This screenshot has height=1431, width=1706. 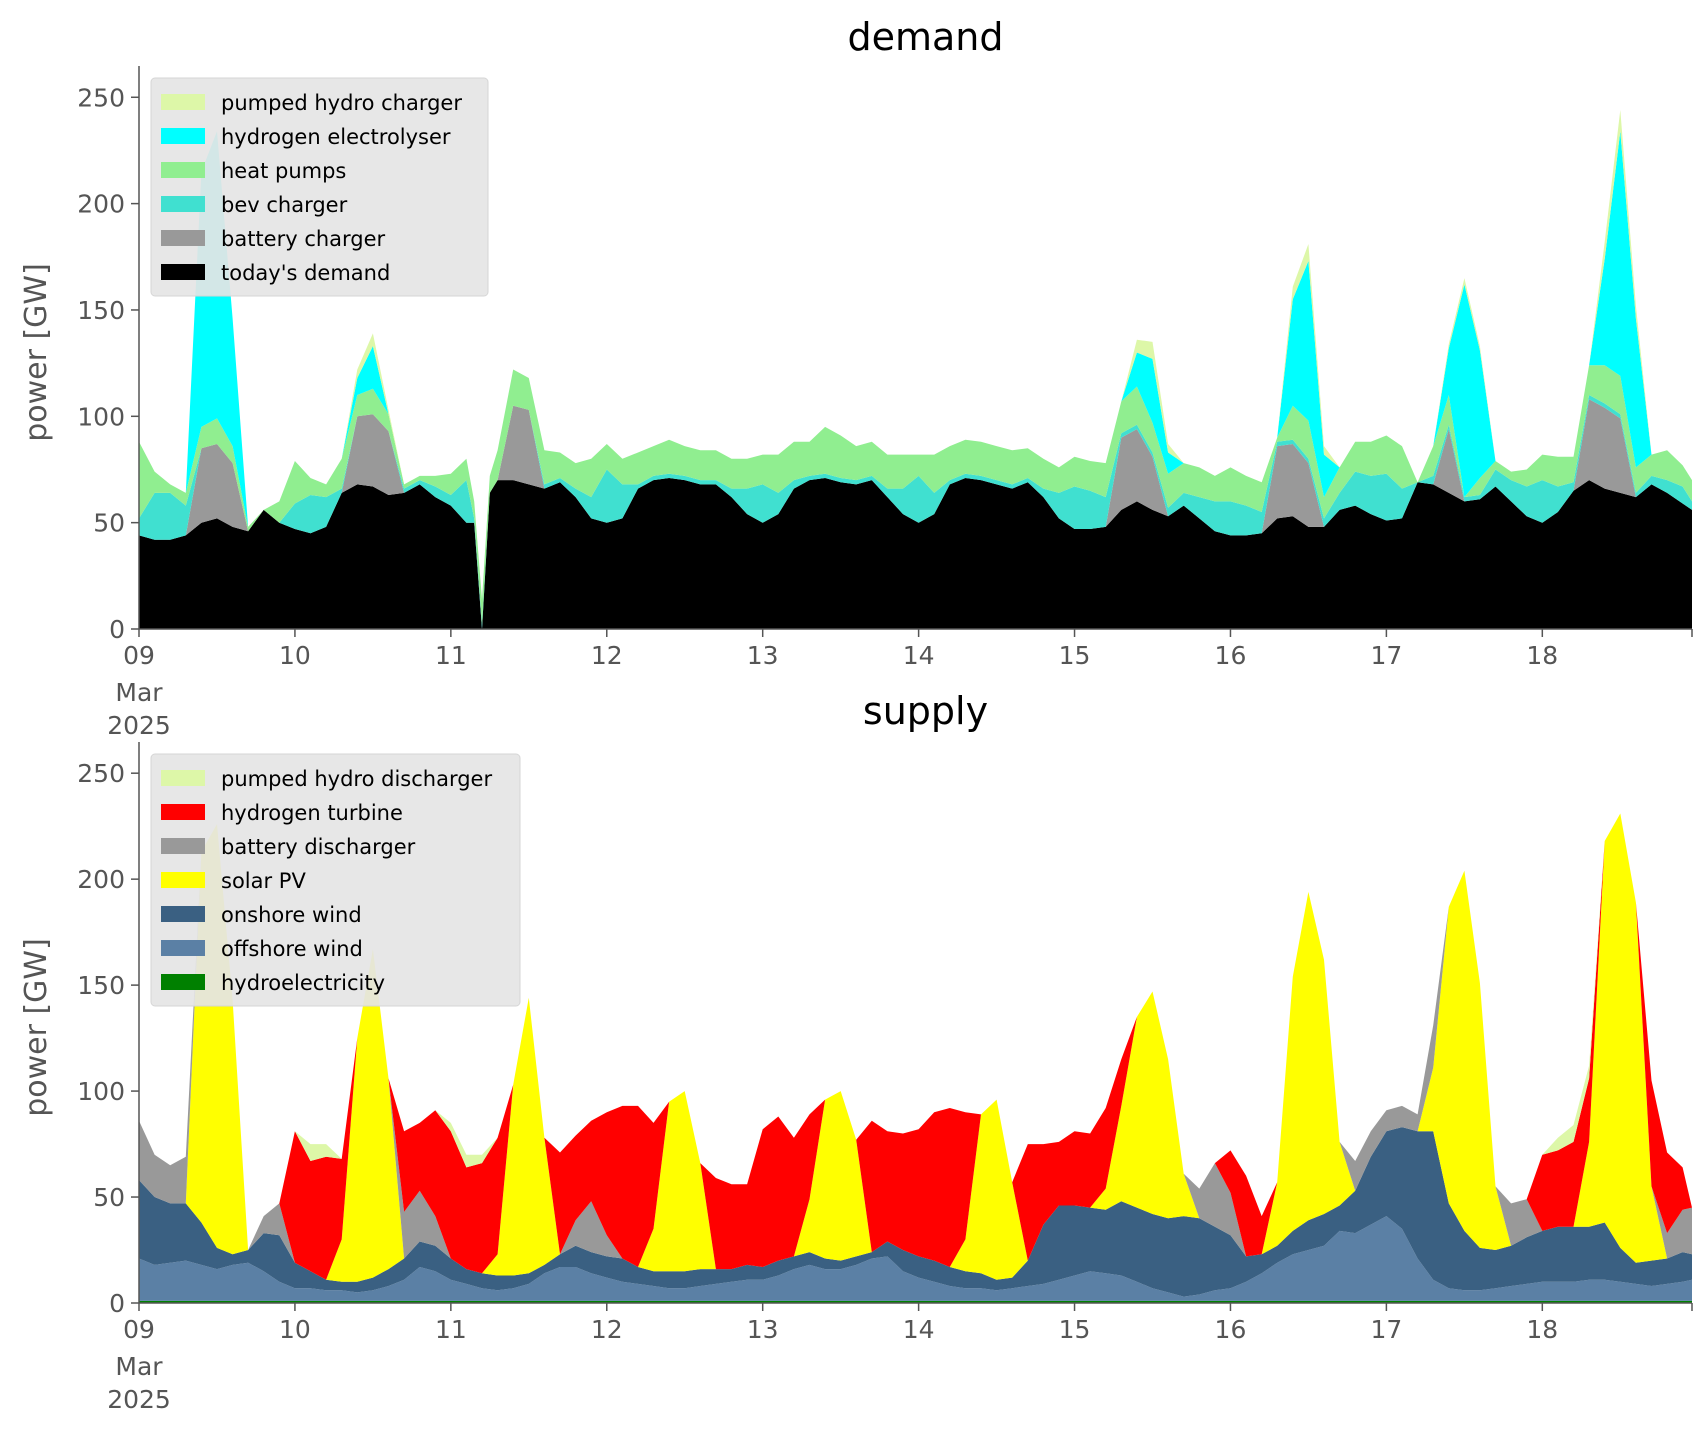 I want to click on legend-label: hydrogen electrolyser, so click(x=336, y=137).